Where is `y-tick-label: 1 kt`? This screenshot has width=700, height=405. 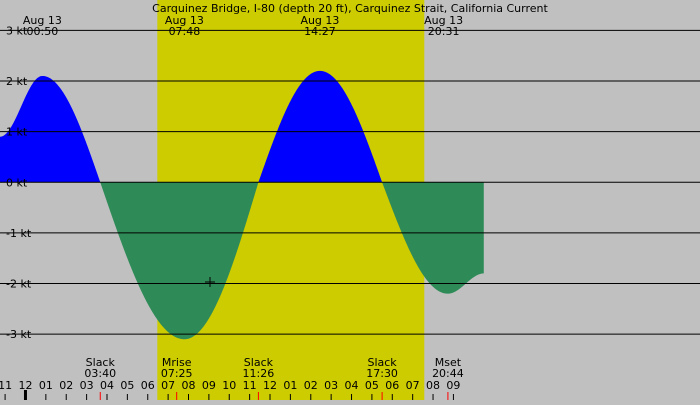
y-tick-label: 1 kt is located at coordinates (17, 132).